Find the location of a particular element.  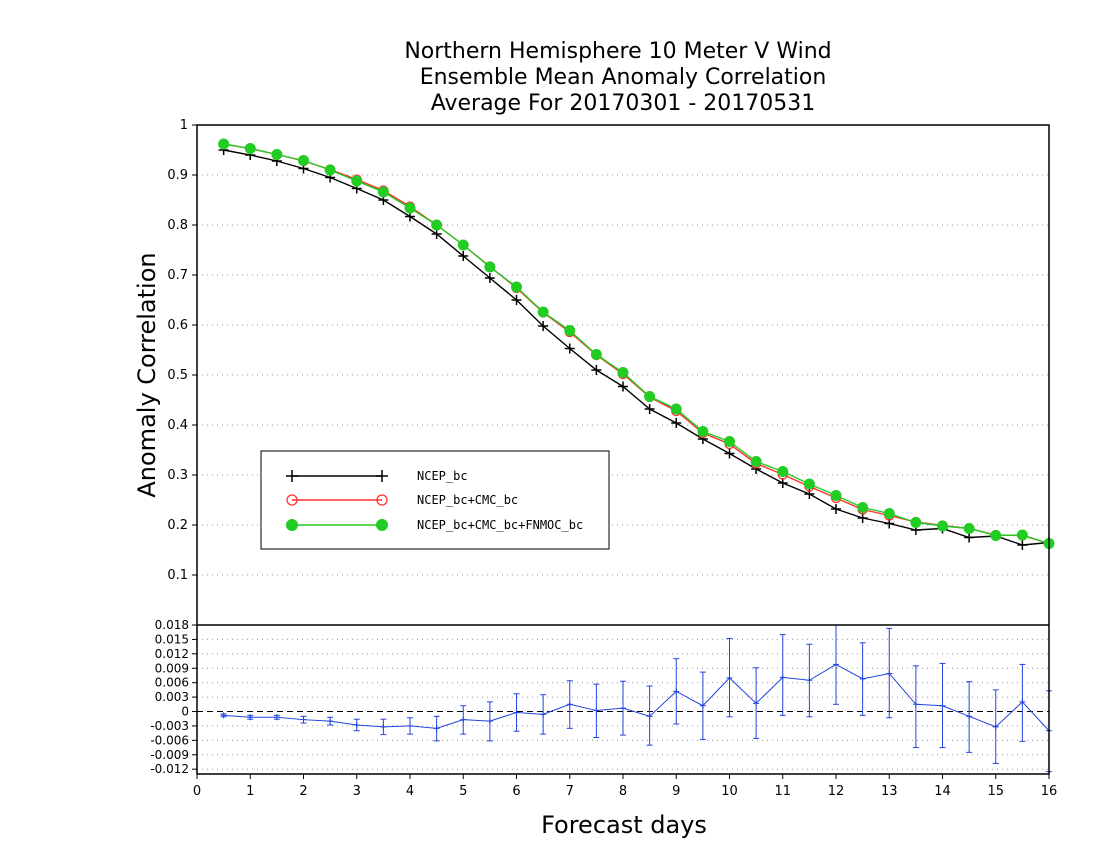

bottom-y-tick-label: 0.009 is located at coordinates (172, 668).